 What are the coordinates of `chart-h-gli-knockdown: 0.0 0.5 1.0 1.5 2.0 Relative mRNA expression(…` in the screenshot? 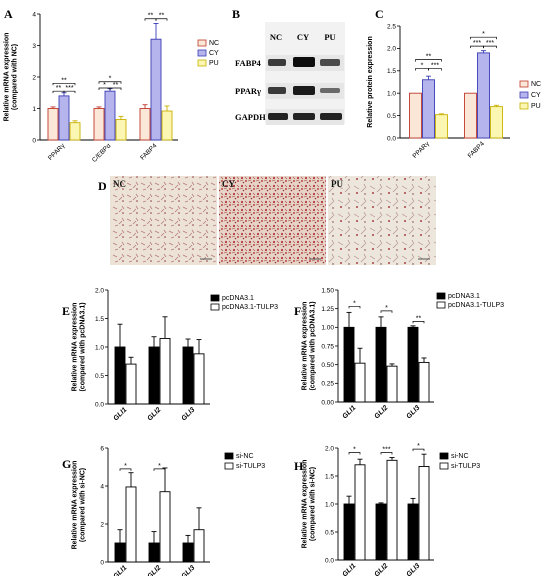 It's located at (391, 509).